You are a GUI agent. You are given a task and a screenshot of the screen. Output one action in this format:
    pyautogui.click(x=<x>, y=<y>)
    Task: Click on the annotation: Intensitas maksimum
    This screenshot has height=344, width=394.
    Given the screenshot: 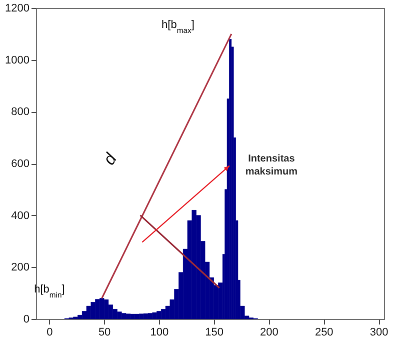 What is the action you would take?
    pyautogui.click(x=271, y=166)
    